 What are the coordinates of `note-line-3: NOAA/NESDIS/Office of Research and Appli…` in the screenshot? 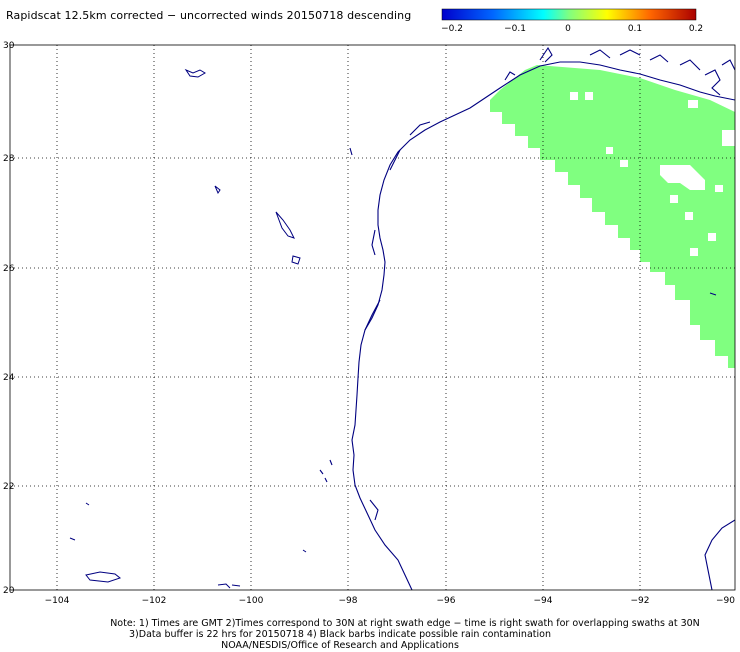 It's located at (340, 645).